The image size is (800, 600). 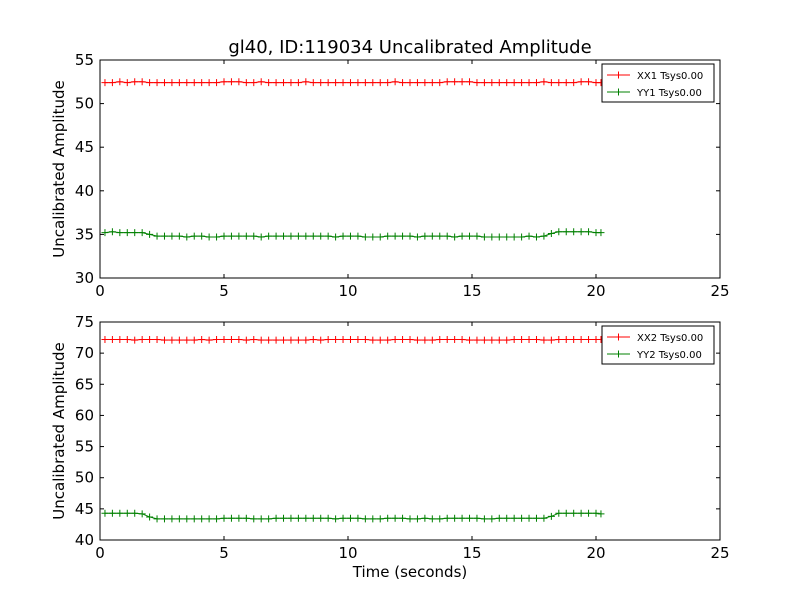 I want to click on x-tick-label: 0, so click(x=100, y=291).